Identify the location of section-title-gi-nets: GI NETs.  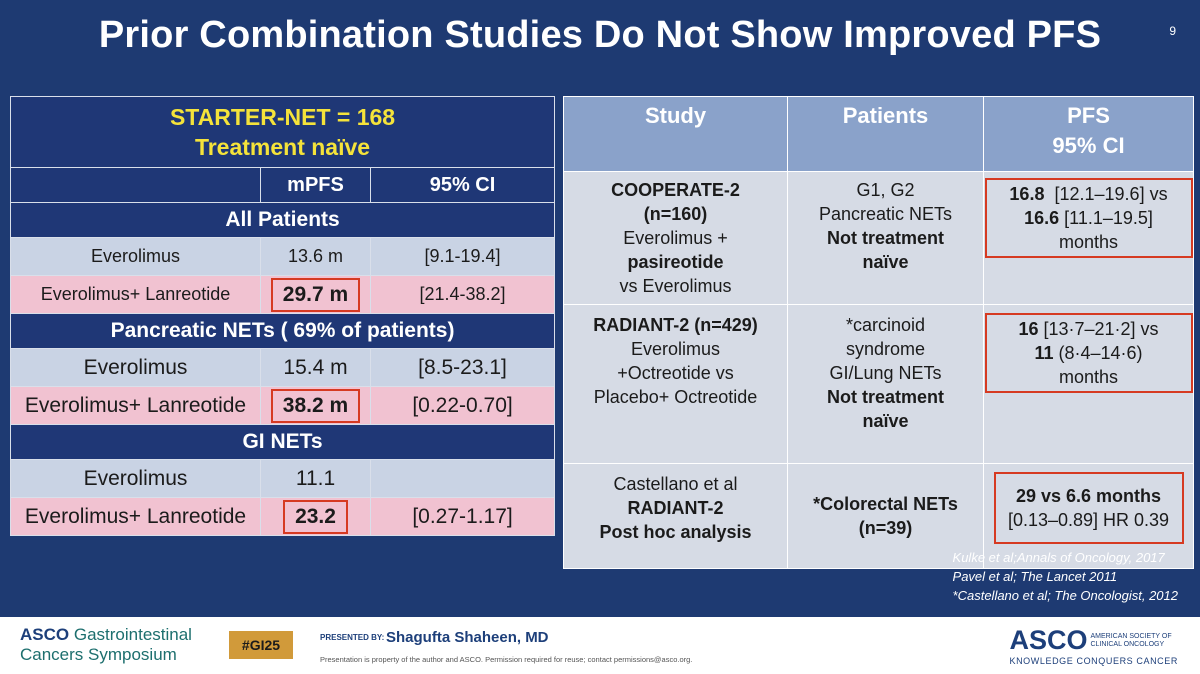
(282, 442).